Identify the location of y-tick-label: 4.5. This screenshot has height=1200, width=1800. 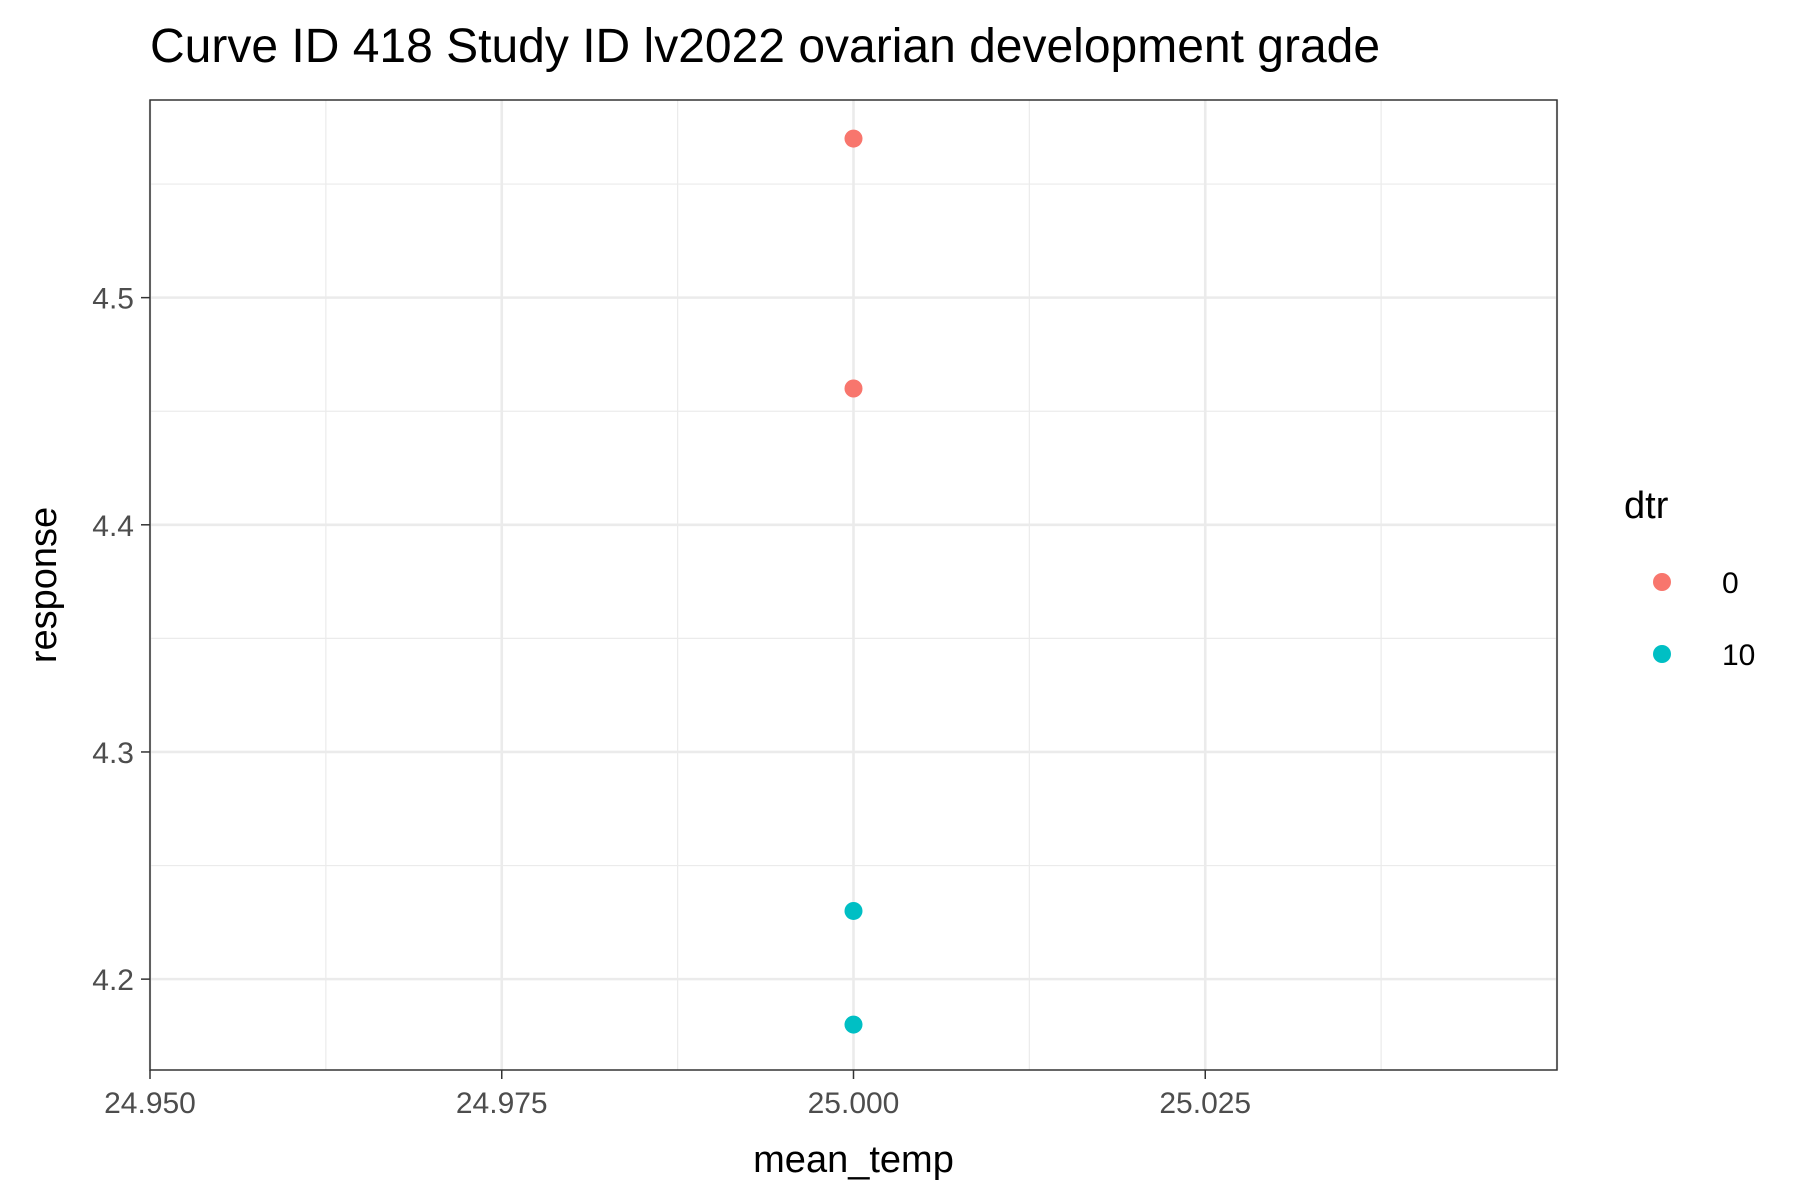
(113, 299).